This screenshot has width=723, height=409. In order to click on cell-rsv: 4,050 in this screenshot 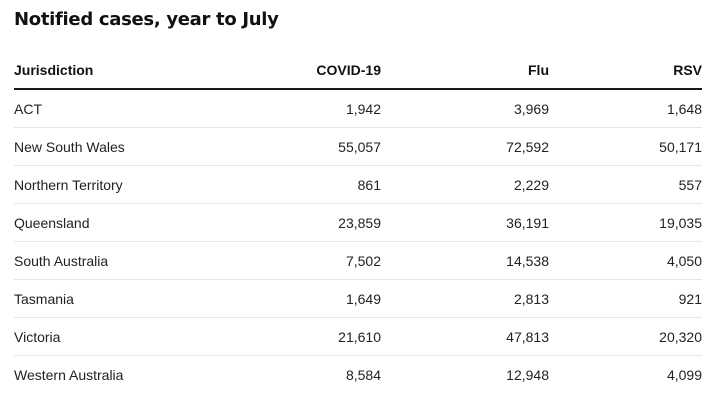, I will do `click(625, 260)`.